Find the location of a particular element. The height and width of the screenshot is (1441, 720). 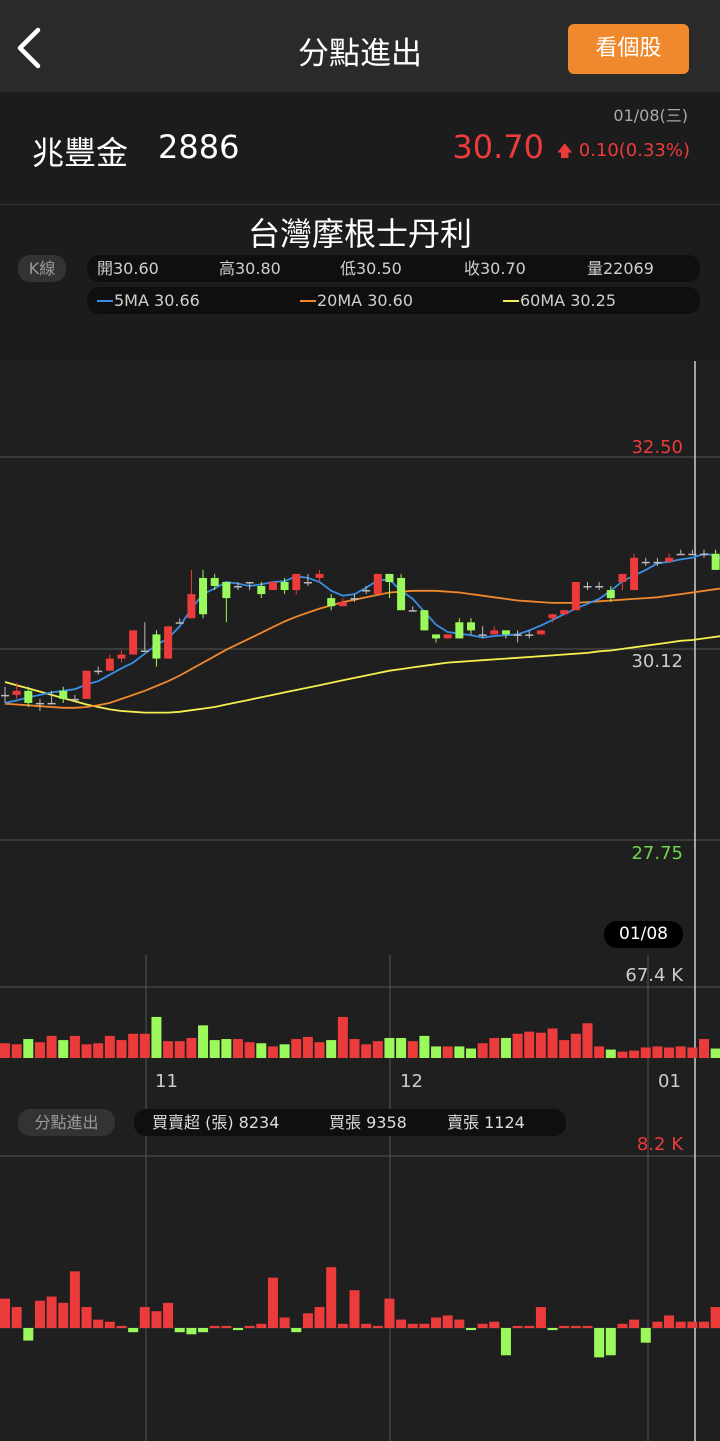

stock-name: 兆豐金 is located at coordinates (80, 153).